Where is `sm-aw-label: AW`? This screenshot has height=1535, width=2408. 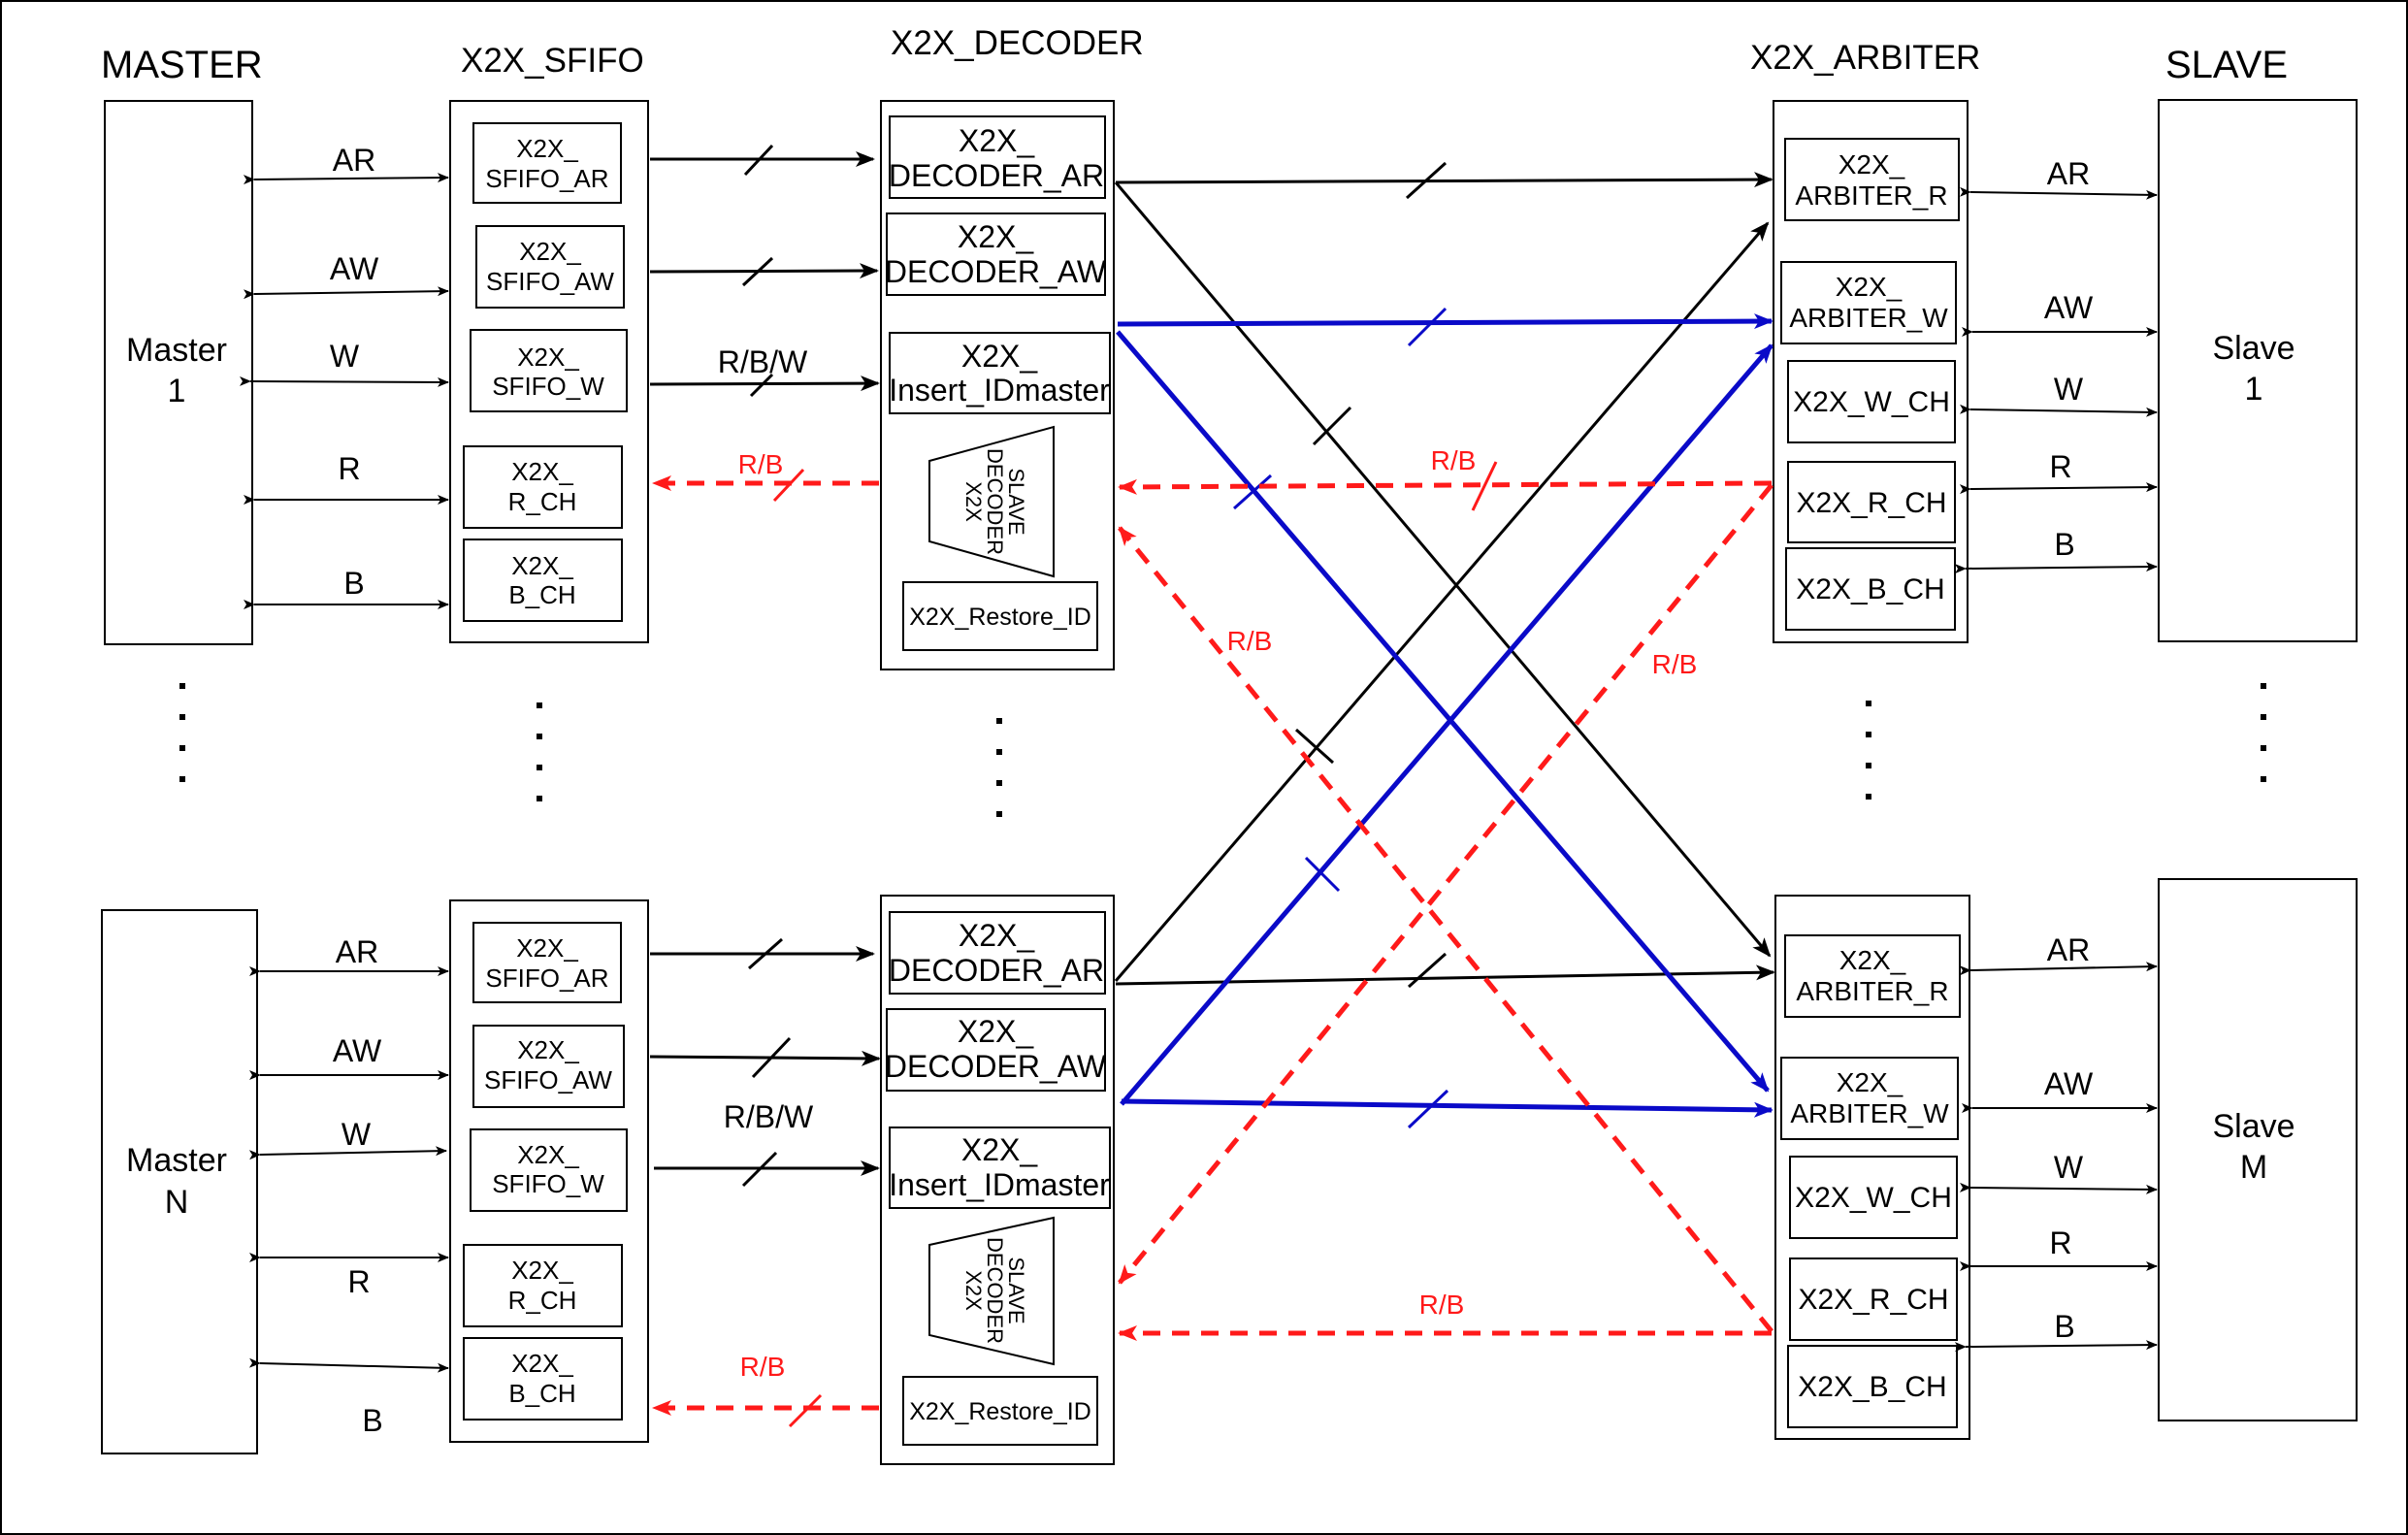
sm-aw-label: AW is located at coordinates (2069, 1084).